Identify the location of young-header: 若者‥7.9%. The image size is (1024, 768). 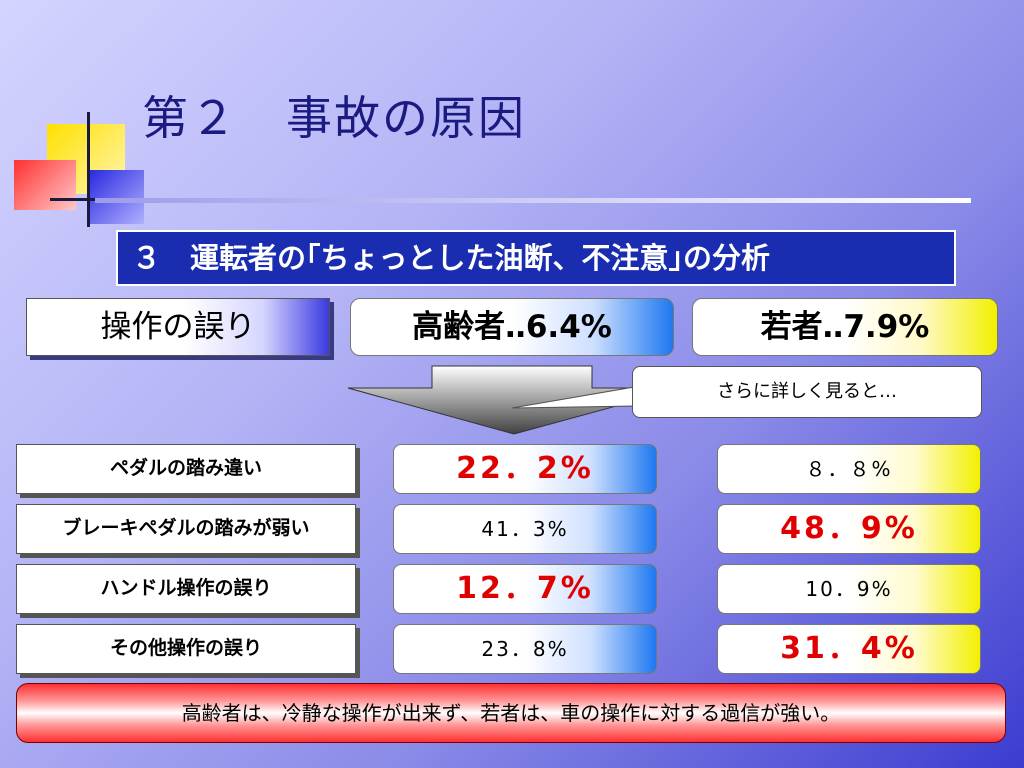
(845, 327).